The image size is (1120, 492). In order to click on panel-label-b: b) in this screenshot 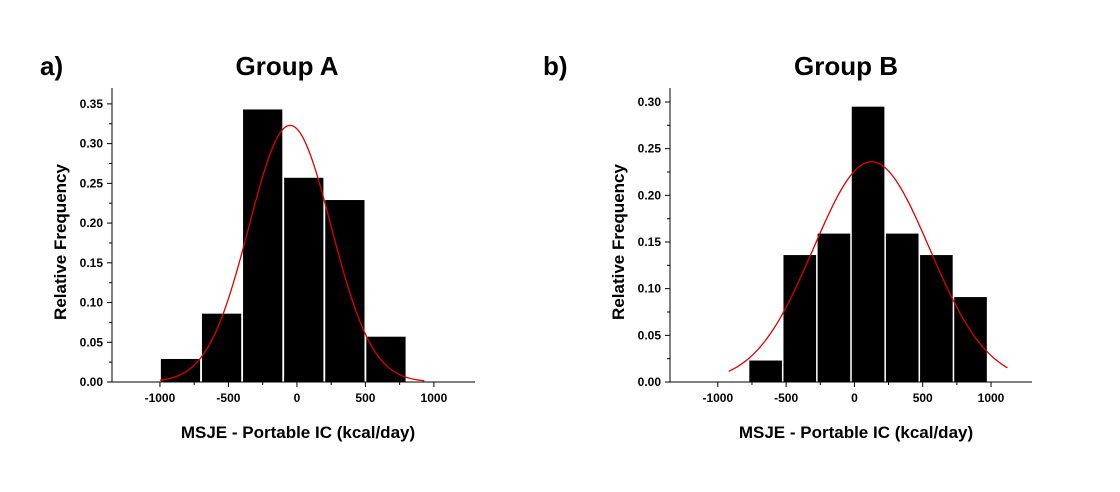, I will do `click(555, 66)`.